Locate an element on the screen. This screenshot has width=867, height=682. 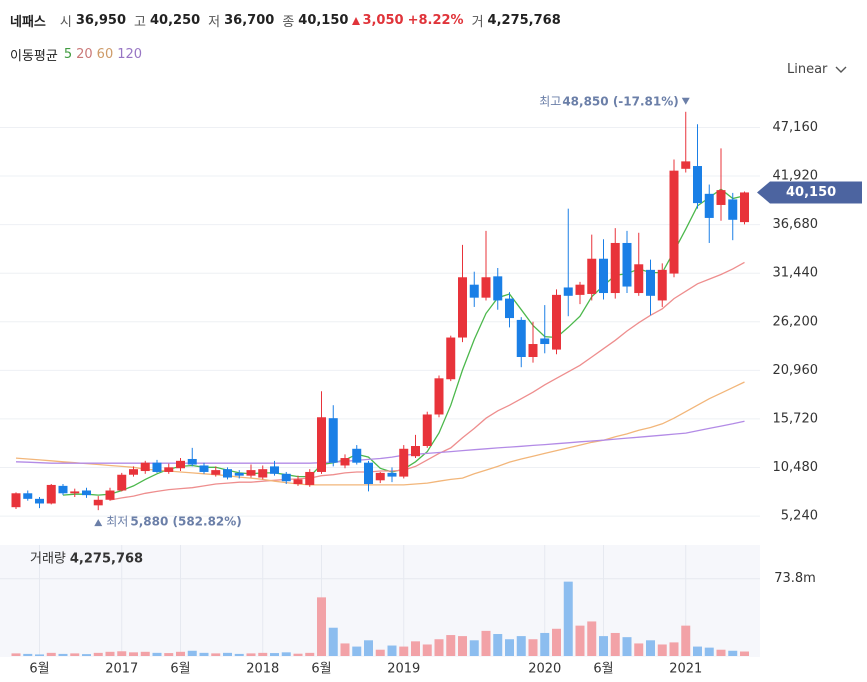
legend: 이동평균 5 20 60 120 is located at coordinates (78, 54).